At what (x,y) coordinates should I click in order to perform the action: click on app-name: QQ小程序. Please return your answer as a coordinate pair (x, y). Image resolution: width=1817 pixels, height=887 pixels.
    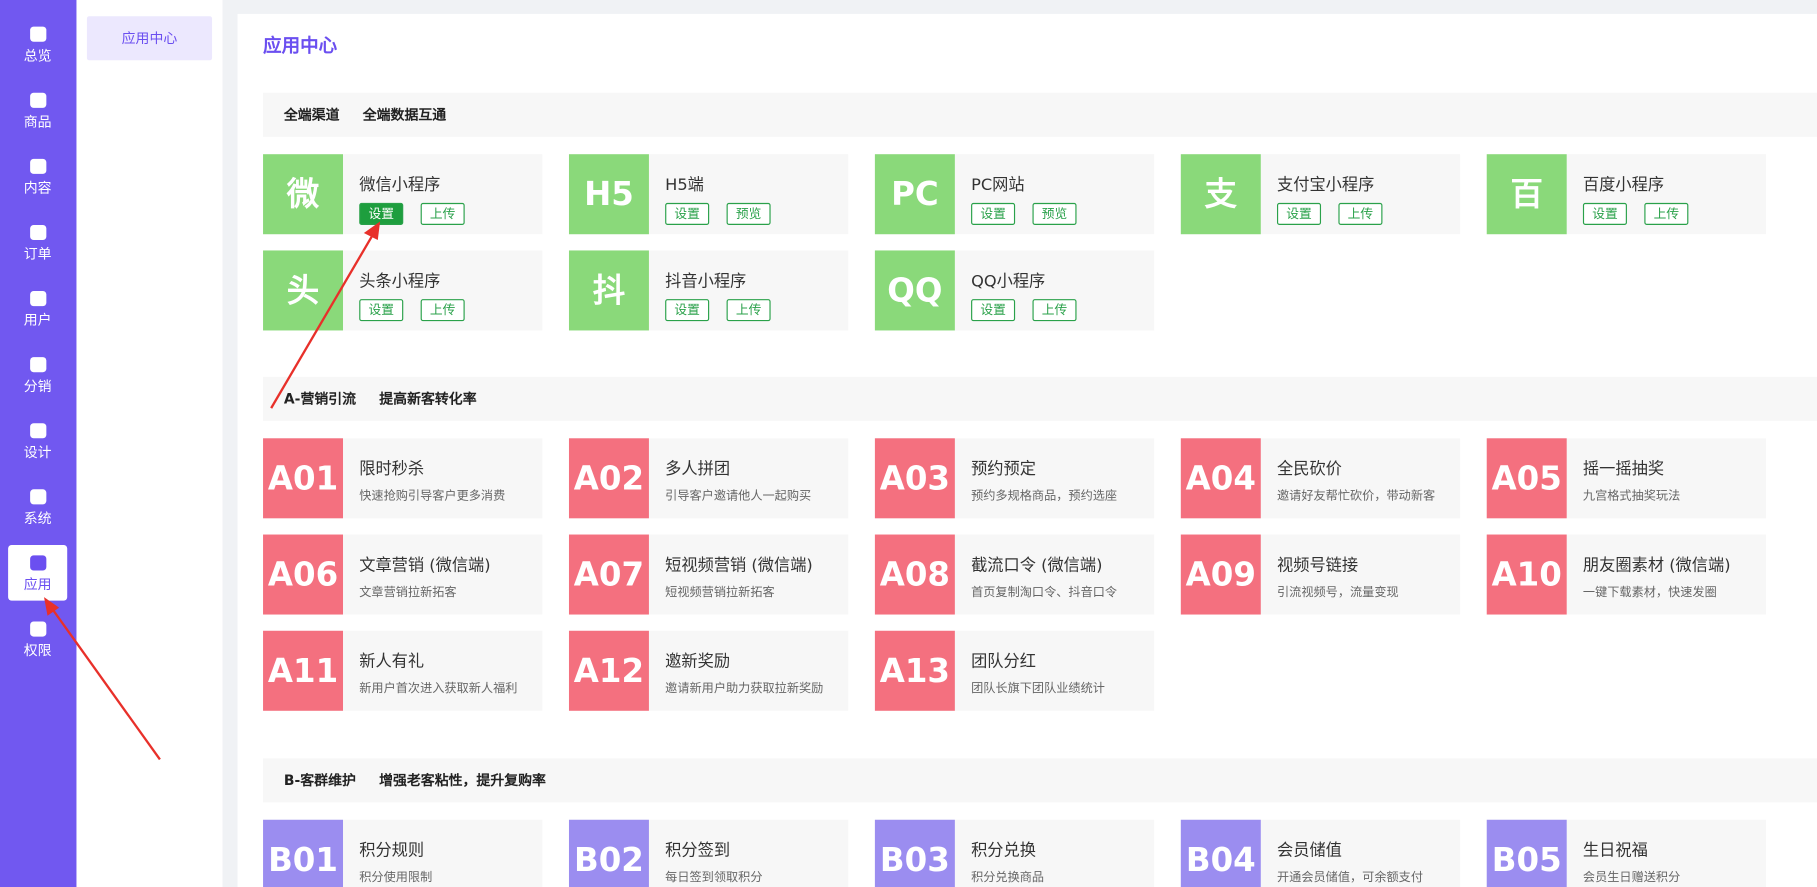
    Looking at the image, I should click on (1008, 282).